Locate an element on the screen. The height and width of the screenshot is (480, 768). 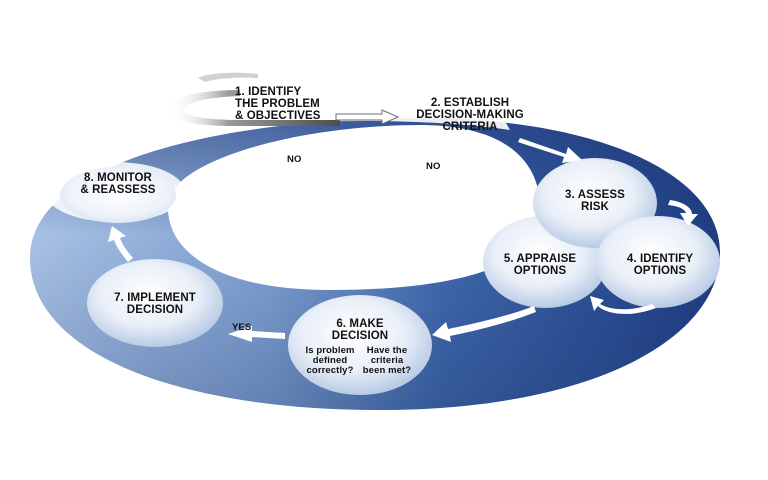
step1-label: 1. IDENTIFY THE PROBLEM & OBJECTIVES is located at coordinates (278, 104).